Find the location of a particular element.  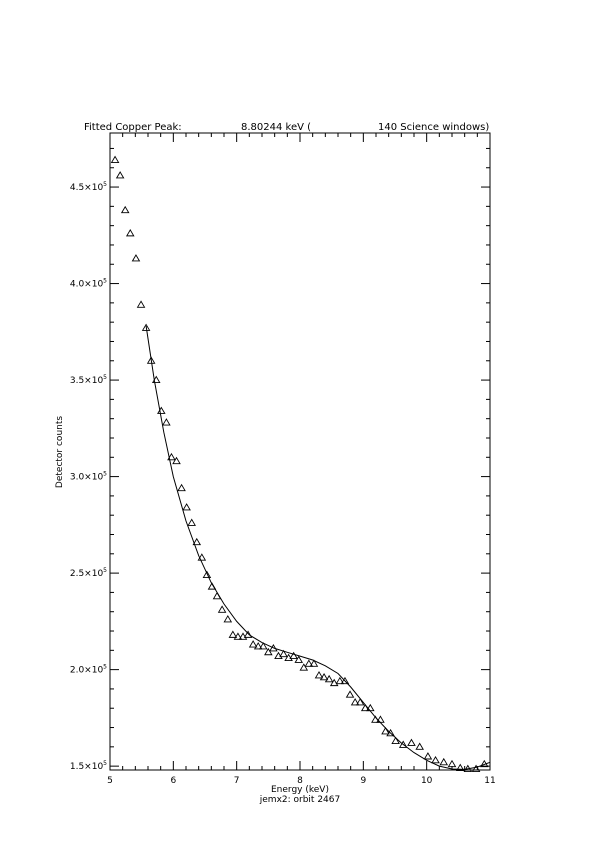

x-tick-label: 10 is located at coordinates (427, 781).